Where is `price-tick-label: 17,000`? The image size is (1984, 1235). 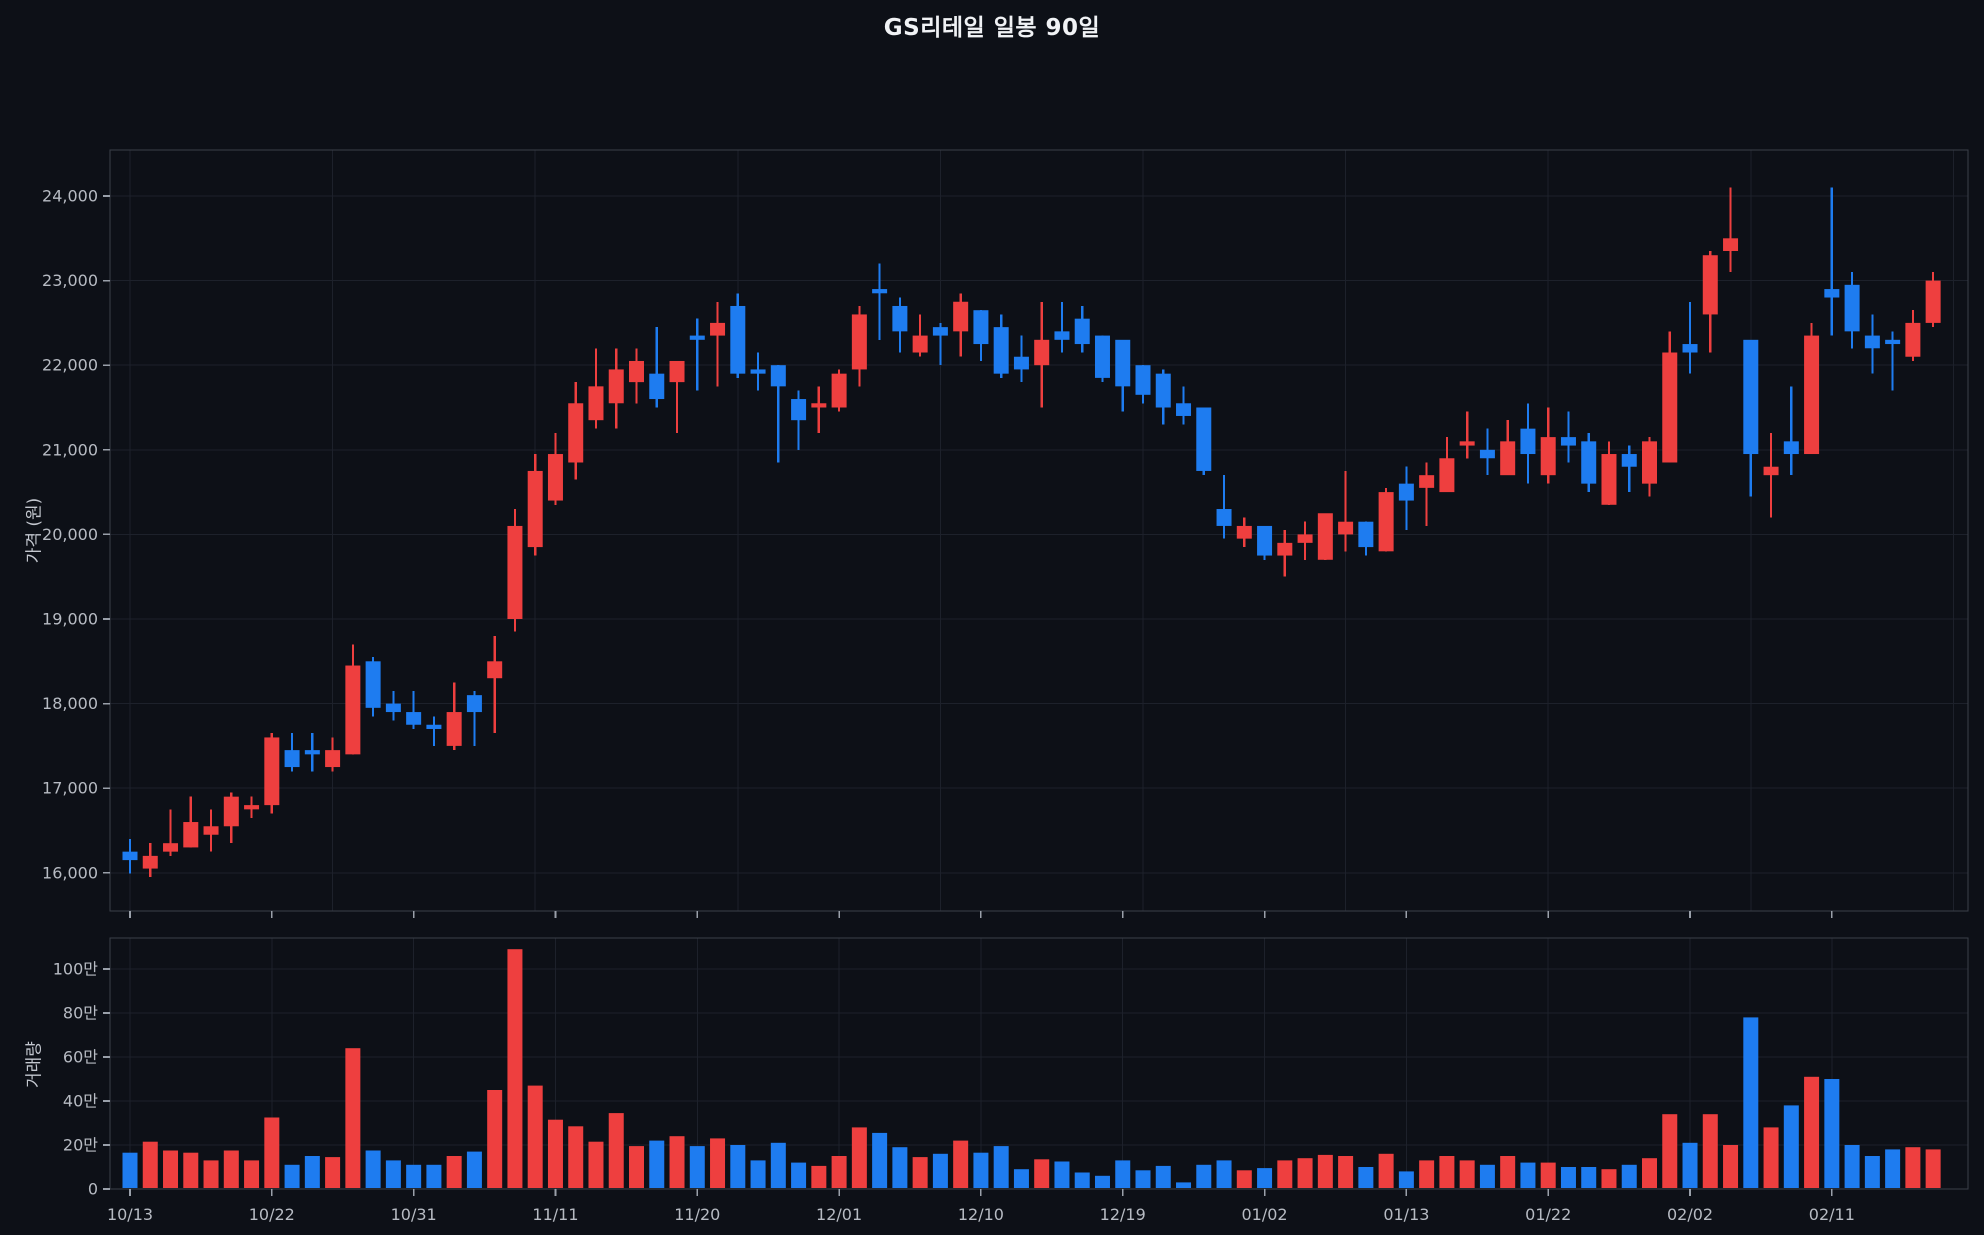
price-tick-label: 17,000 is located at coordinates (70, 788).